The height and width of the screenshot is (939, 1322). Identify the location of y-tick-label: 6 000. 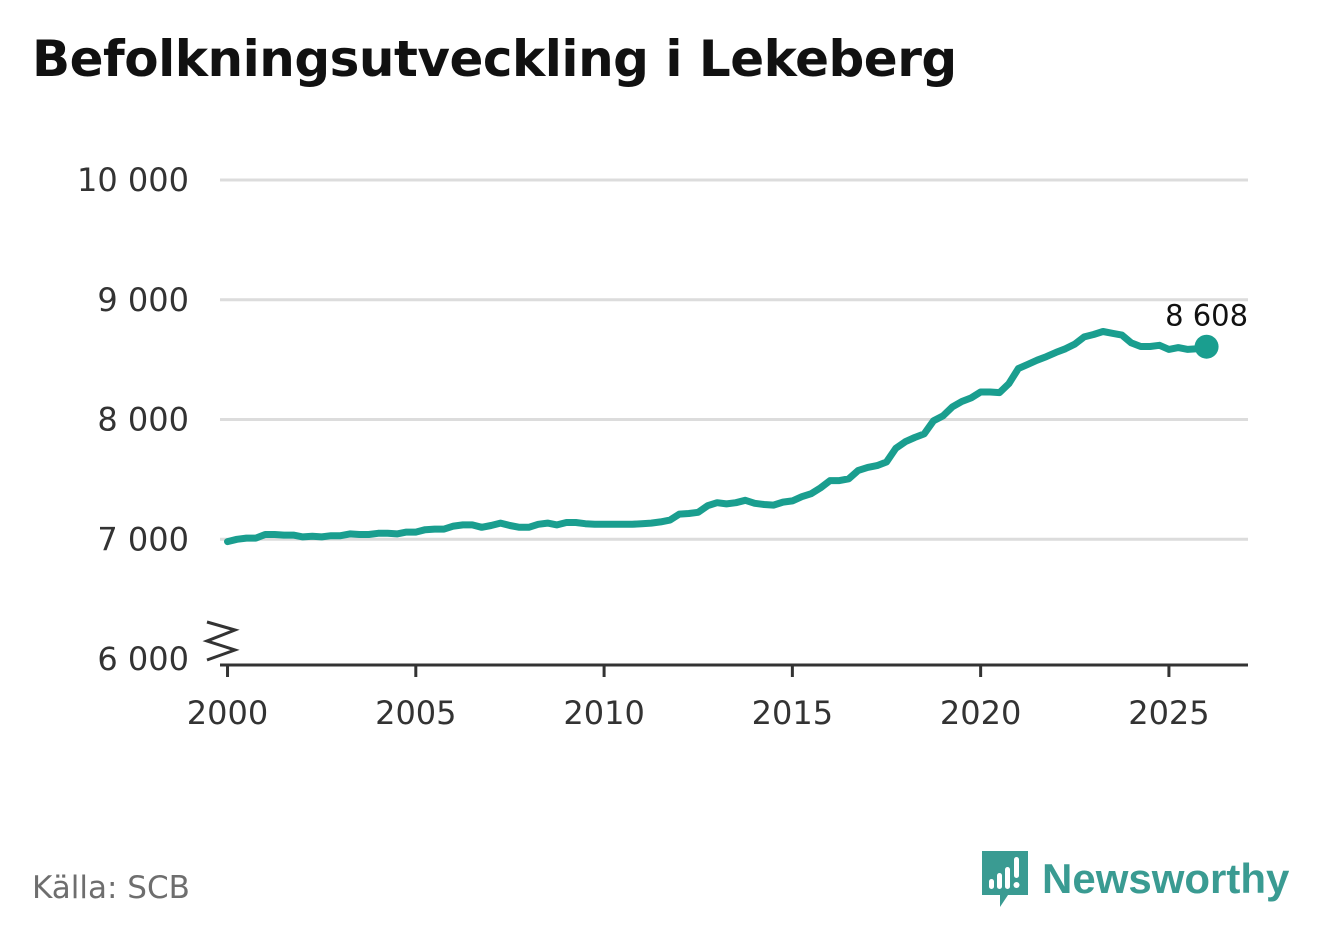
(143, 659).